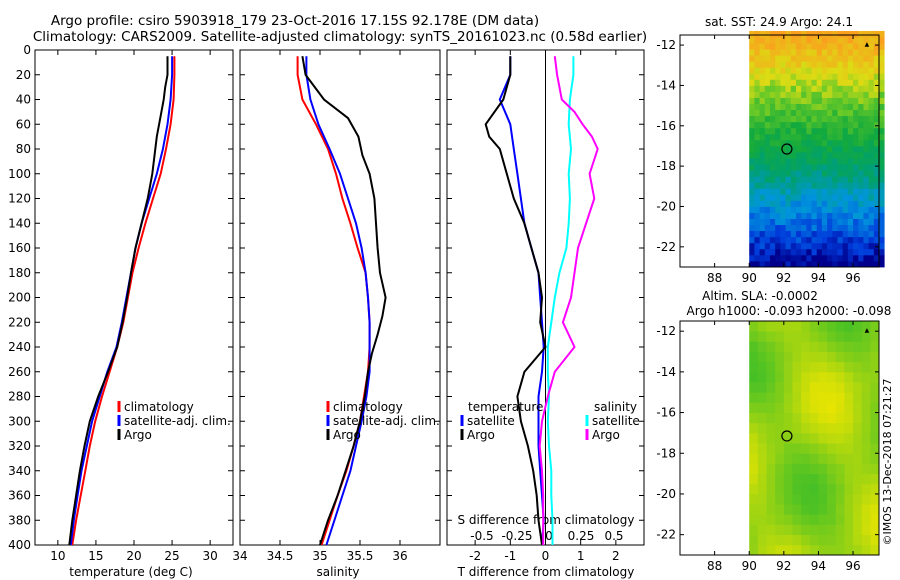 Image resolution: width=900 pixels, height=580 pixels. What do you see at coordinates (177, 421) in the screenshot?
I see `temperature-legend-label-1: satellite-adj. clim.` at bounding box center [177, 421].